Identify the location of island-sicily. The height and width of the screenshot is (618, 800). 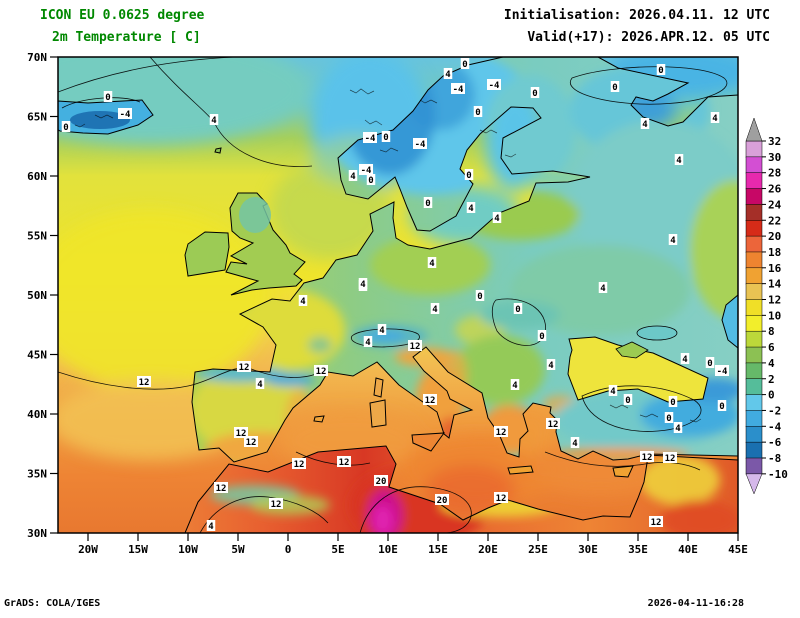
(428, 442).